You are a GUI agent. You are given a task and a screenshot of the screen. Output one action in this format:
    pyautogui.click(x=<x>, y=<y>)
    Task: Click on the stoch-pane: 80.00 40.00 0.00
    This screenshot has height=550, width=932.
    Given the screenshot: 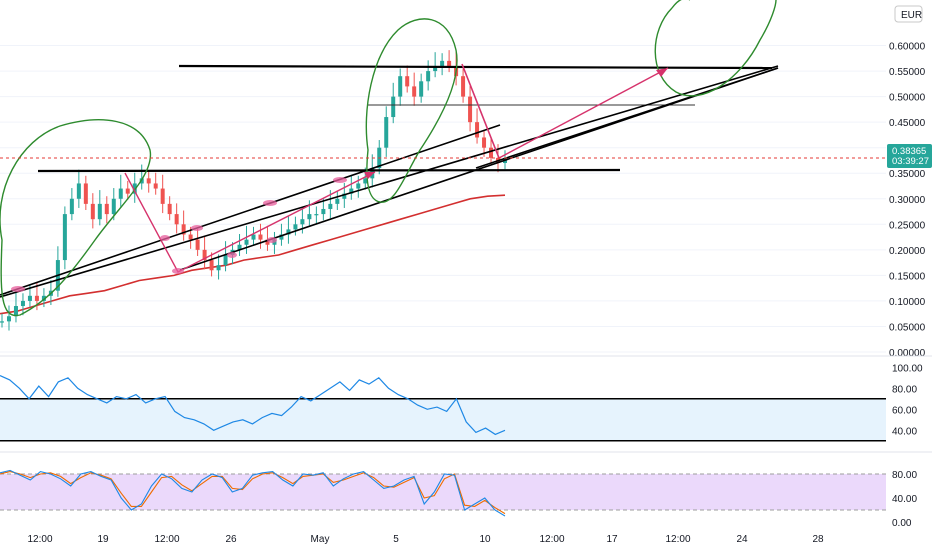 What is the action you would take?
    pyautogui.click(x=458, y=499)
    